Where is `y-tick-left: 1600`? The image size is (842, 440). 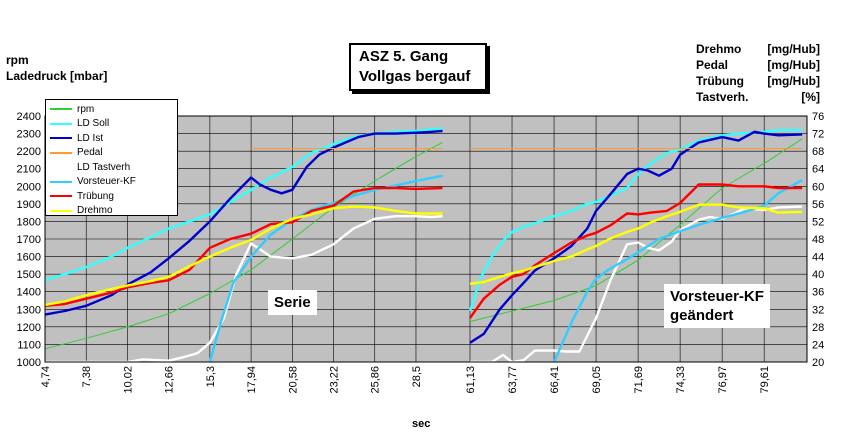 y-tick-left: 1600 is located at coordinates (29, 258).